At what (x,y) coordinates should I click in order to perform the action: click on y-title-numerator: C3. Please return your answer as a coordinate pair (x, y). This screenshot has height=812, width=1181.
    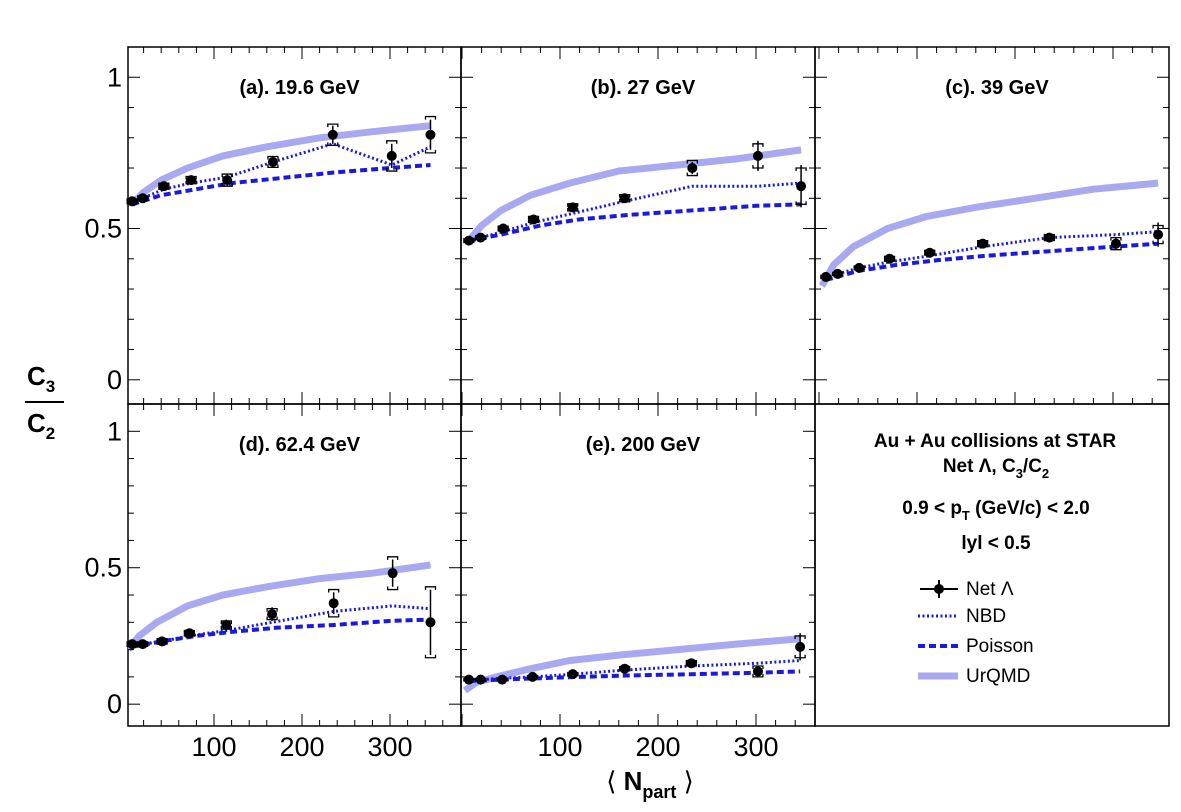
    Looking at the image, I should click on (41, 378).